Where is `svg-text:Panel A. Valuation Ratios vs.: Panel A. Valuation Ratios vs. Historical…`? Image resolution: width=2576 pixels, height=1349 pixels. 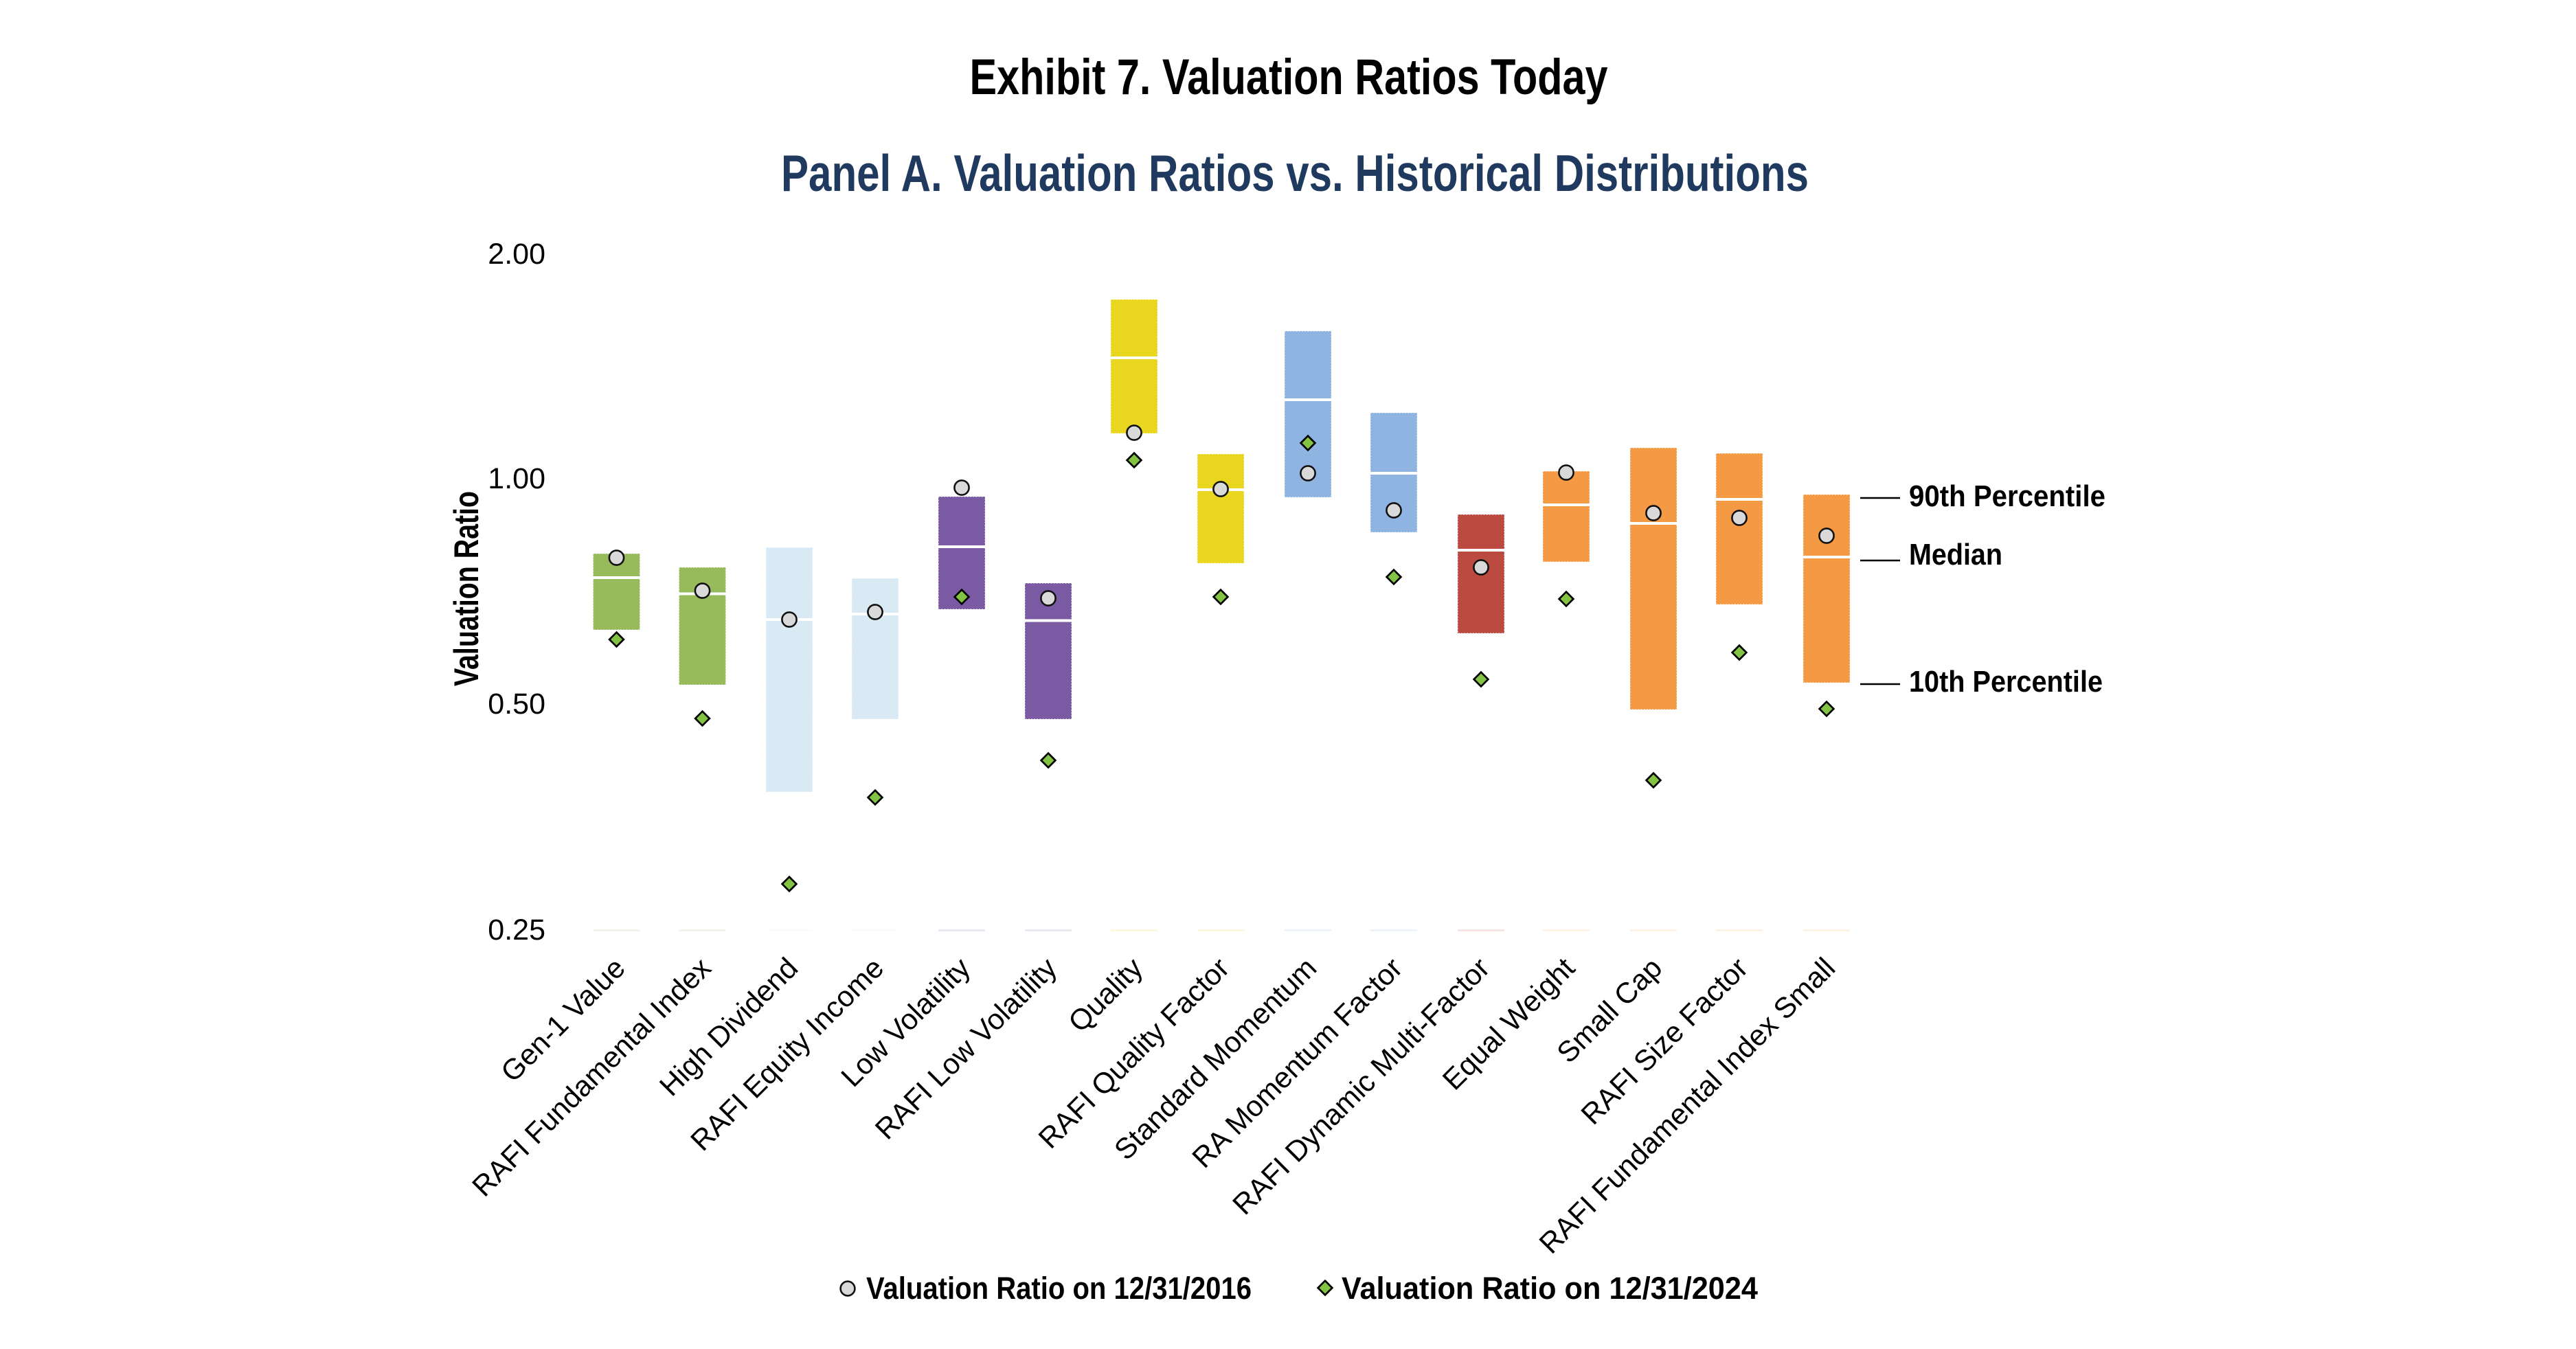 svg-text:Panel A. Valuation Ratios vs.: Panel A. Valuation Ratios vs. Historical… is located at coordinates (1295, 173).